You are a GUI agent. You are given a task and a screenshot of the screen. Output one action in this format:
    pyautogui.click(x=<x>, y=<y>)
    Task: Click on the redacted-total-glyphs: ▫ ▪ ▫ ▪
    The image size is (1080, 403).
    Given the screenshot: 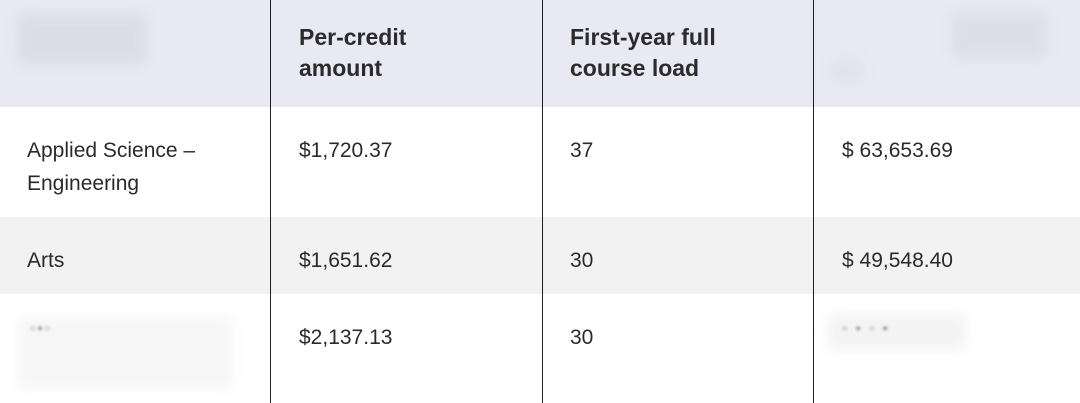 What is the action you would take?
    pyautogui.click(x=866, y=328)
    